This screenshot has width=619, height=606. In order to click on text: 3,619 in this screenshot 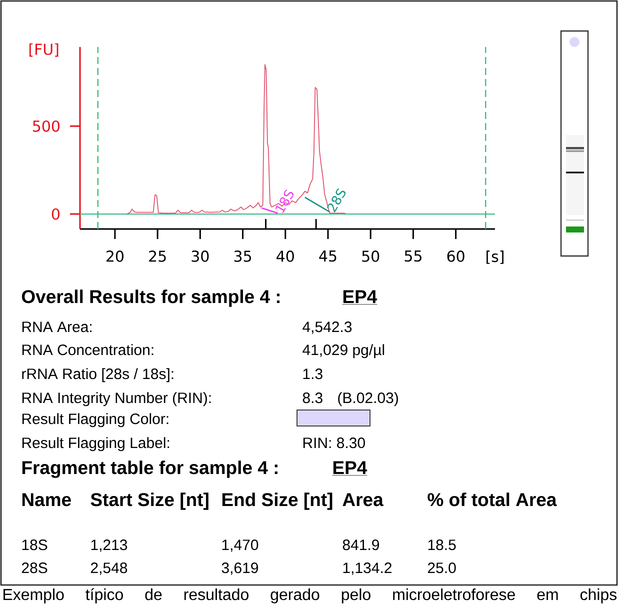, I will do `click(240, 568)`.